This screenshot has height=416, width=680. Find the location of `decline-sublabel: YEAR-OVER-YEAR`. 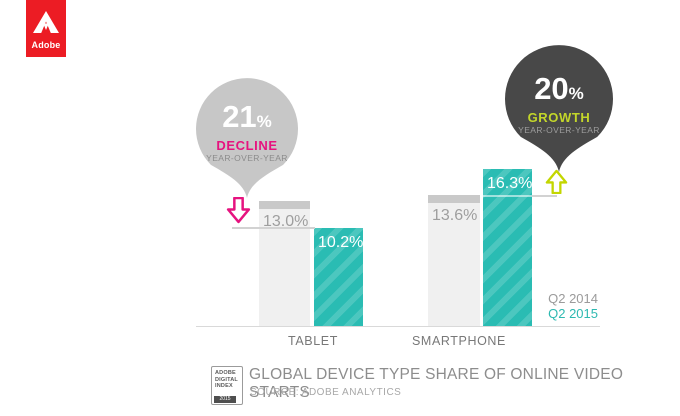

decline-sublabel: YEAR-OVER-YEAR is located at coordinates (247, 158).